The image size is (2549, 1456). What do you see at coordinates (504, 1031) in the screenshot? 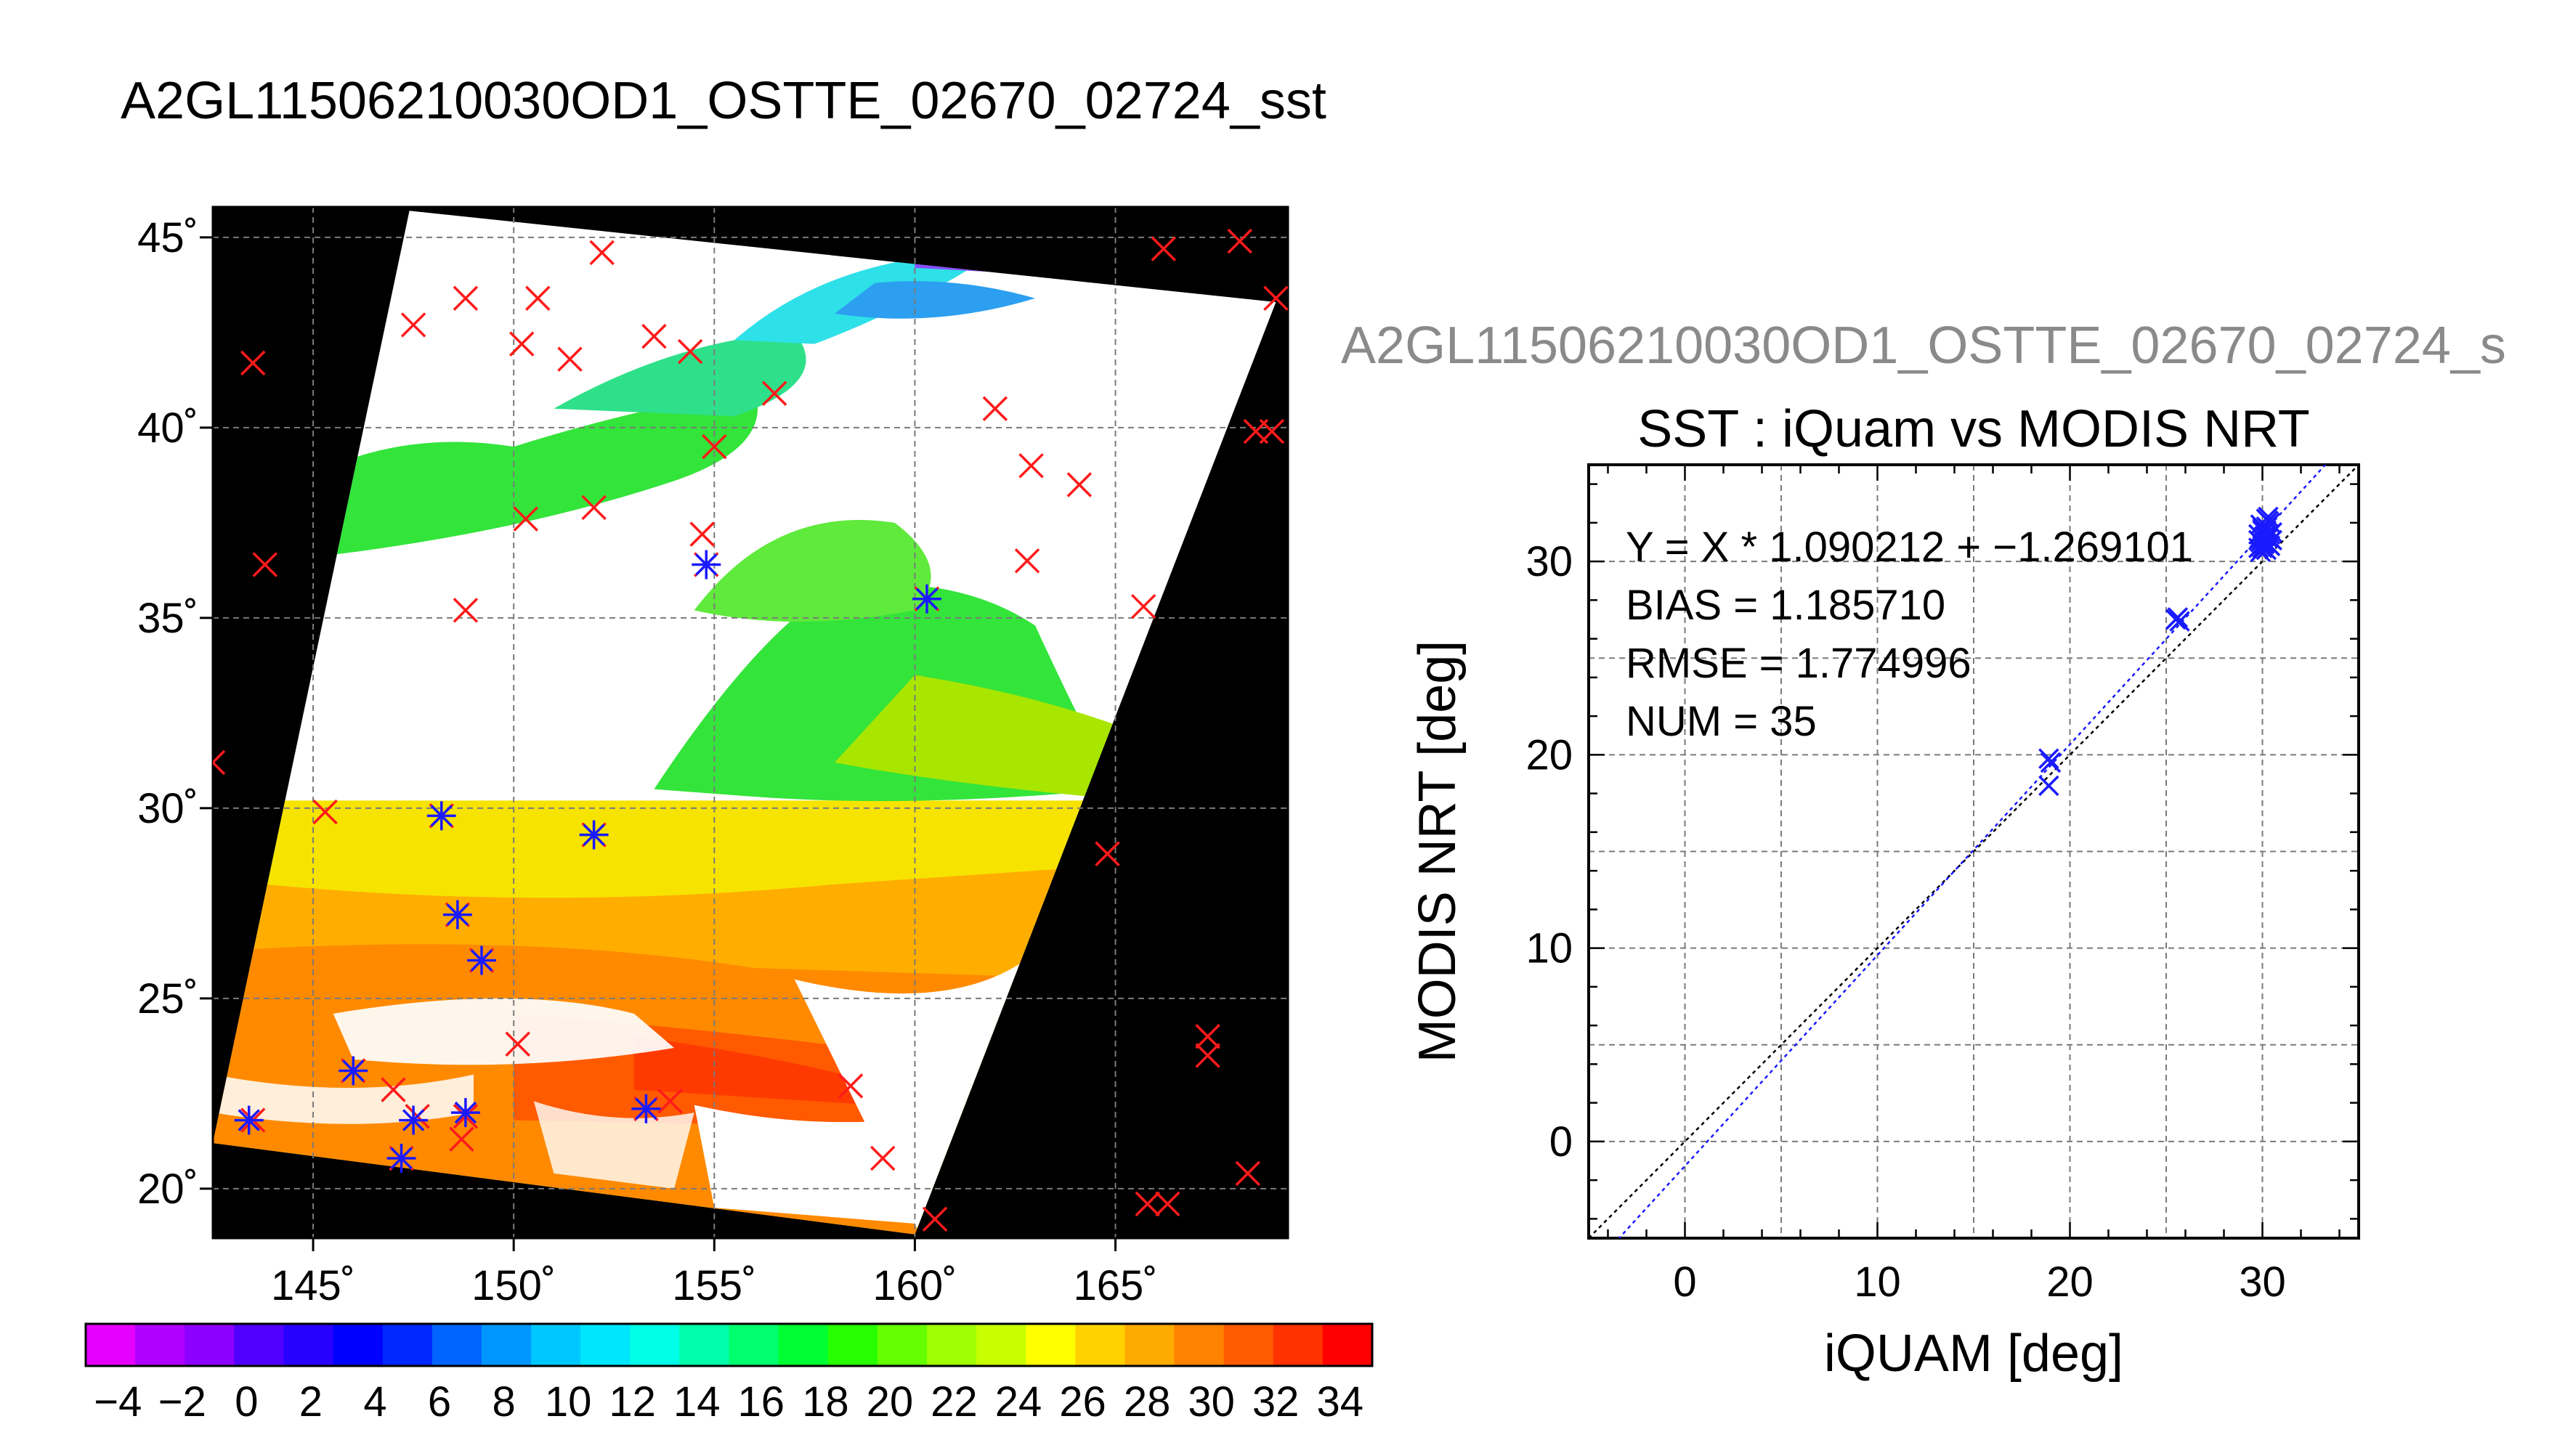
I see `cloud-patch` at bounding box center [504, 1031].